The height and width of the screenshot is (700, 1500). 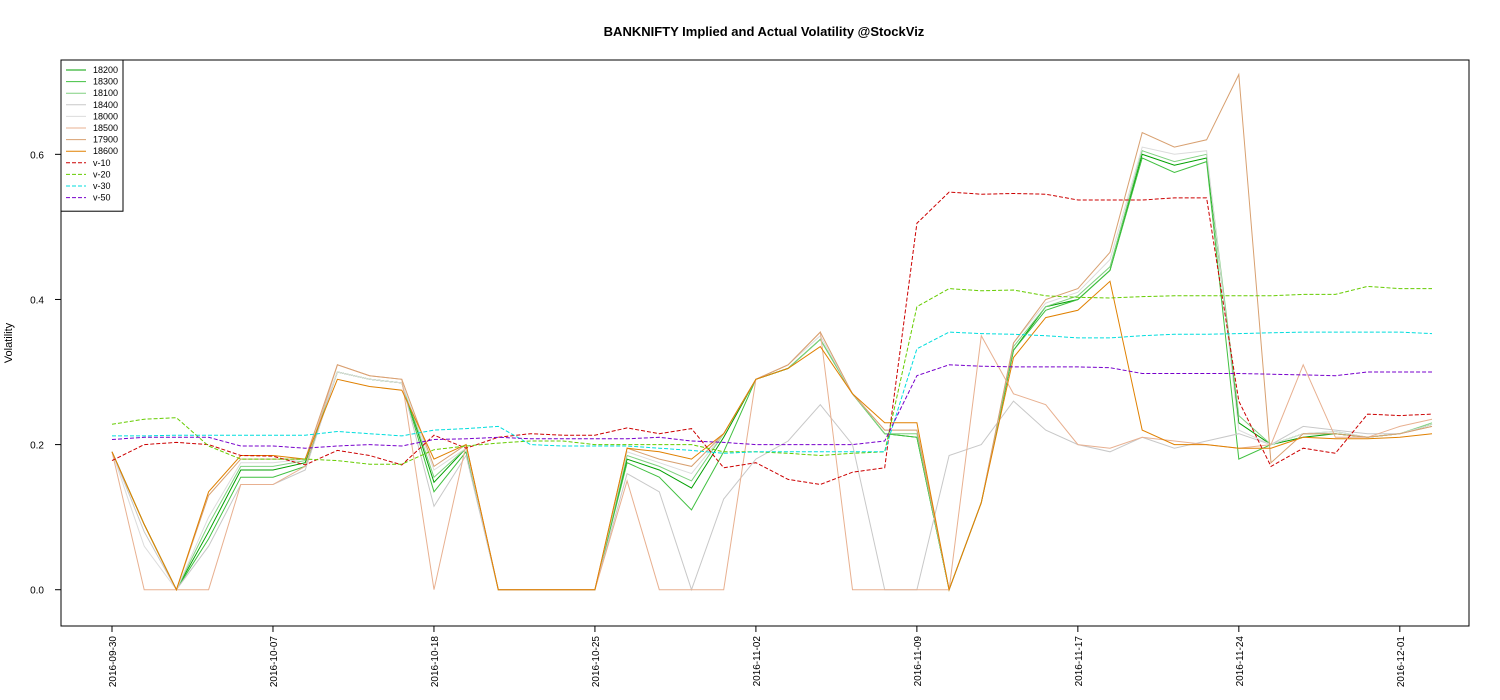 I want to click on x-tick-label: 2016-11-24, so click(x=1240, y=661).